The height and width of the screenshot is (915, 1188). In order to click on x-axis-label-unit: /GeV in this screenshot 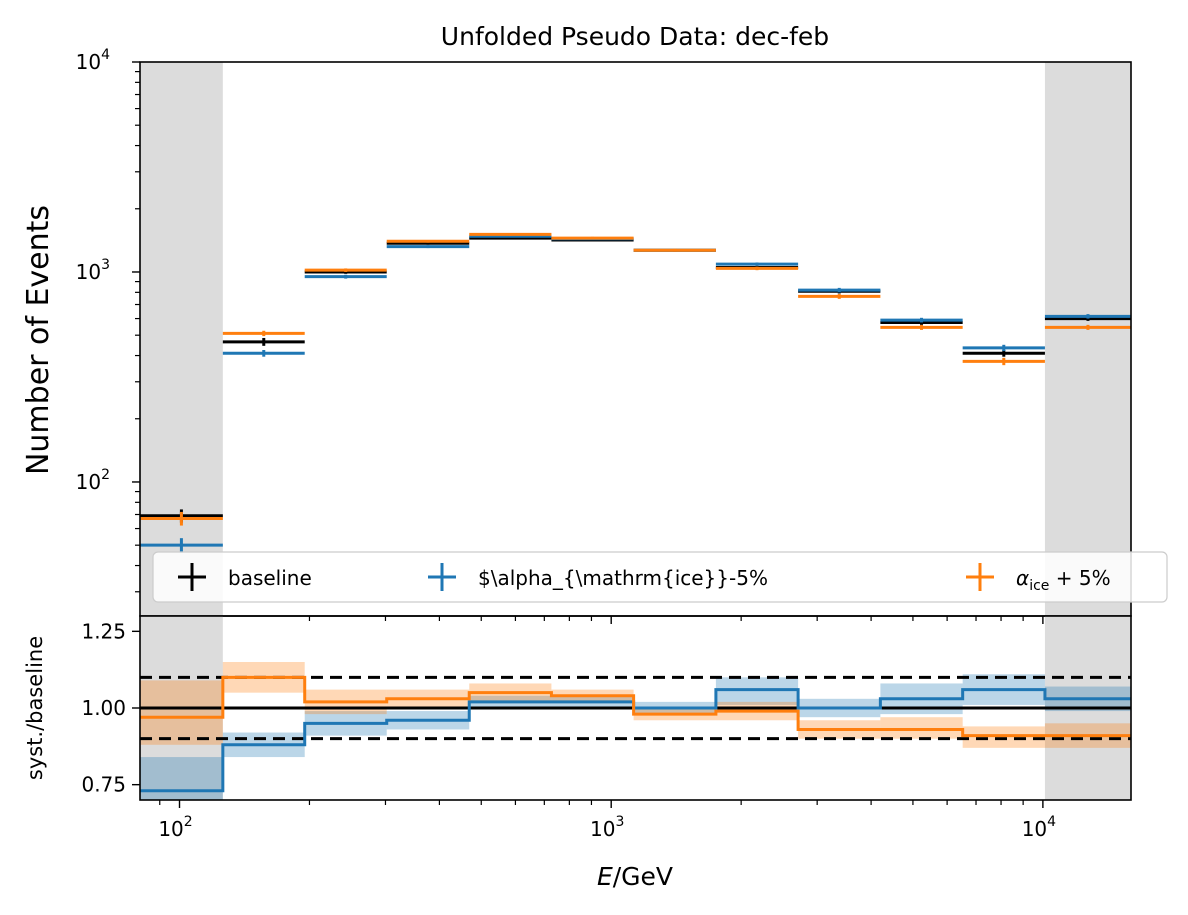, I will do `click(643, 876)`.